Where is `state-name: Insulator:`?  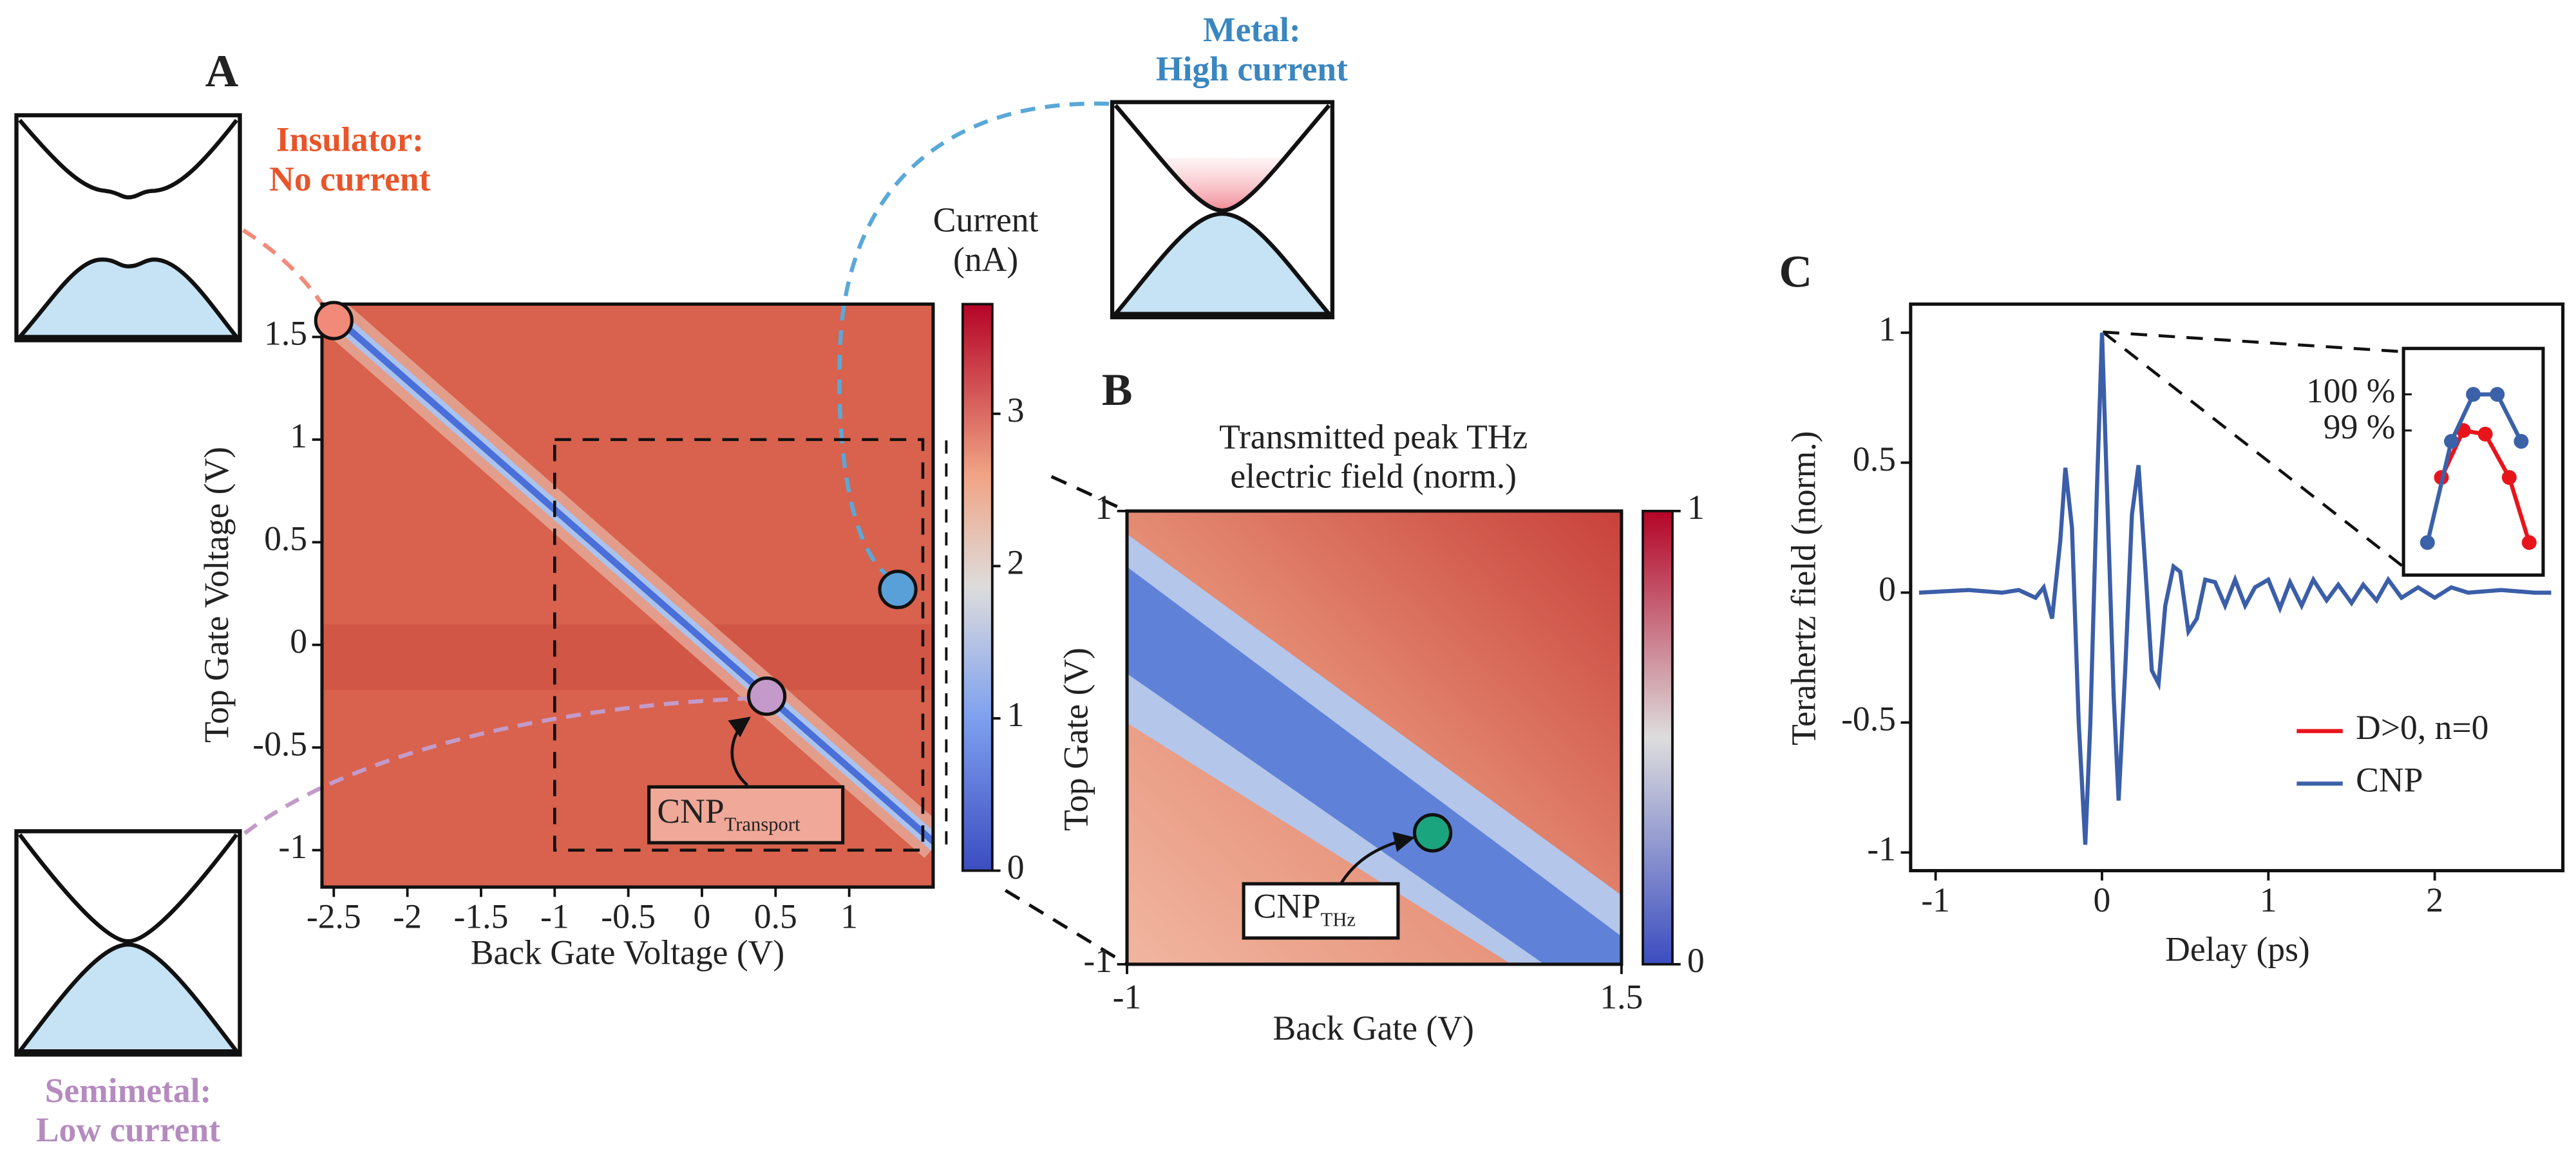 state-name: Insulator: is located at coordinates (350, 139).